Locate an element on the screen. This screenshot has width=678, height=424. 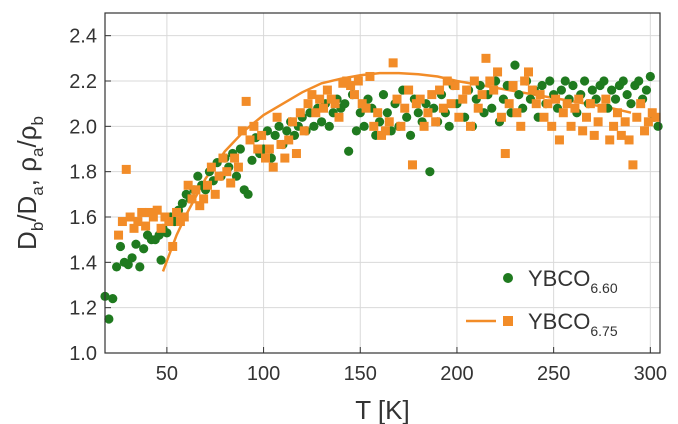
x-tick-label: 100 is located at coordinates (263, 374).